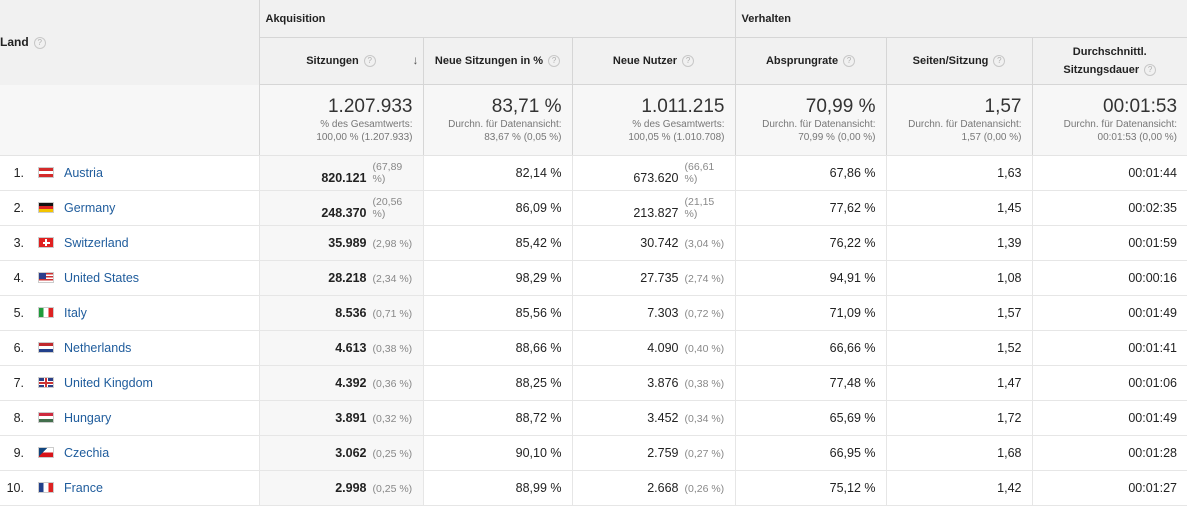  Describe the element at coordinates (802, 61) in the screenshot. I see `col-header-label: Absprungrate` at that location.